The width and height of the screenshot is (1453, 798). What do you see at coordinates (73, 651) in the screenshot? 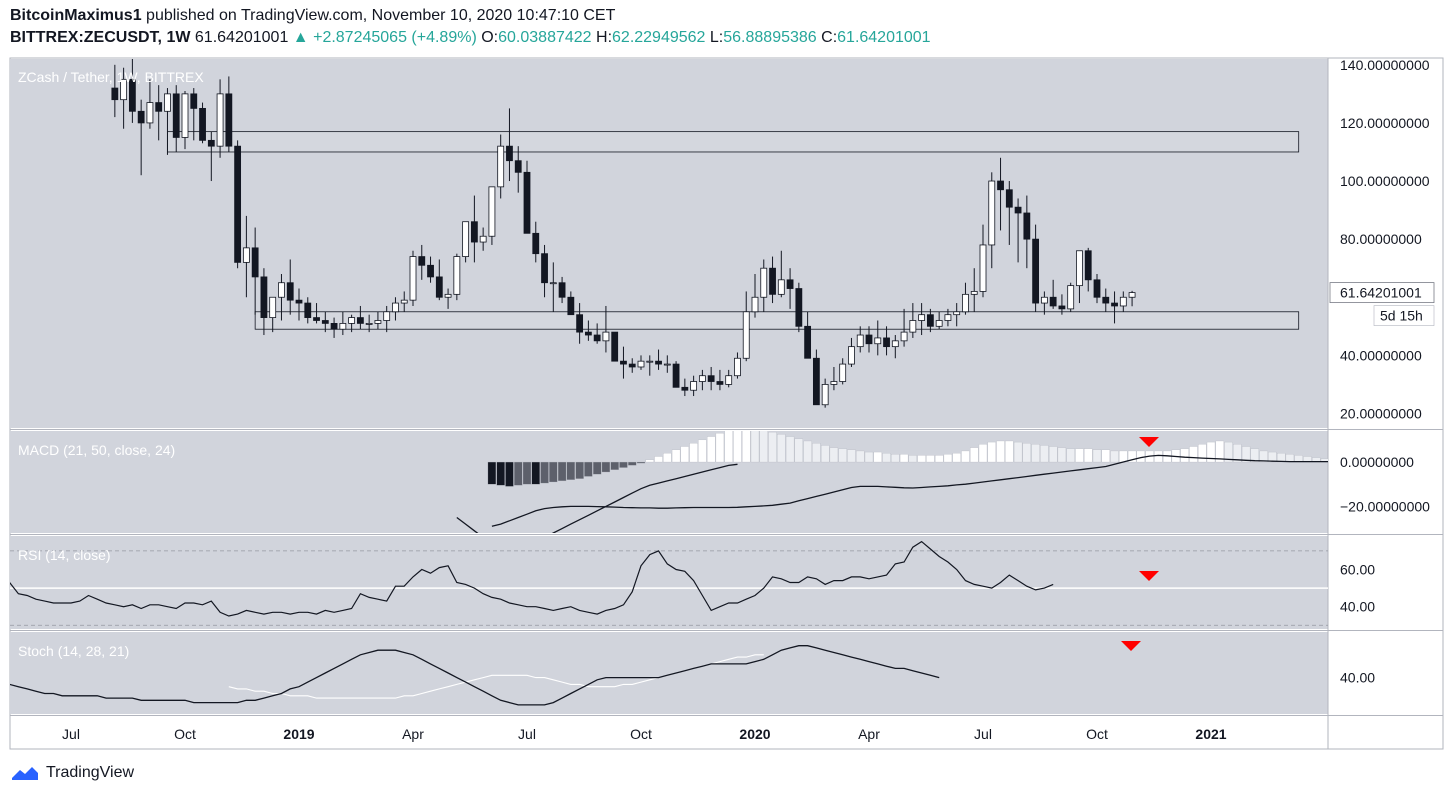
I see `stoch-title: Stoch (14, 28, 21)` at bounding box center [73, 651].